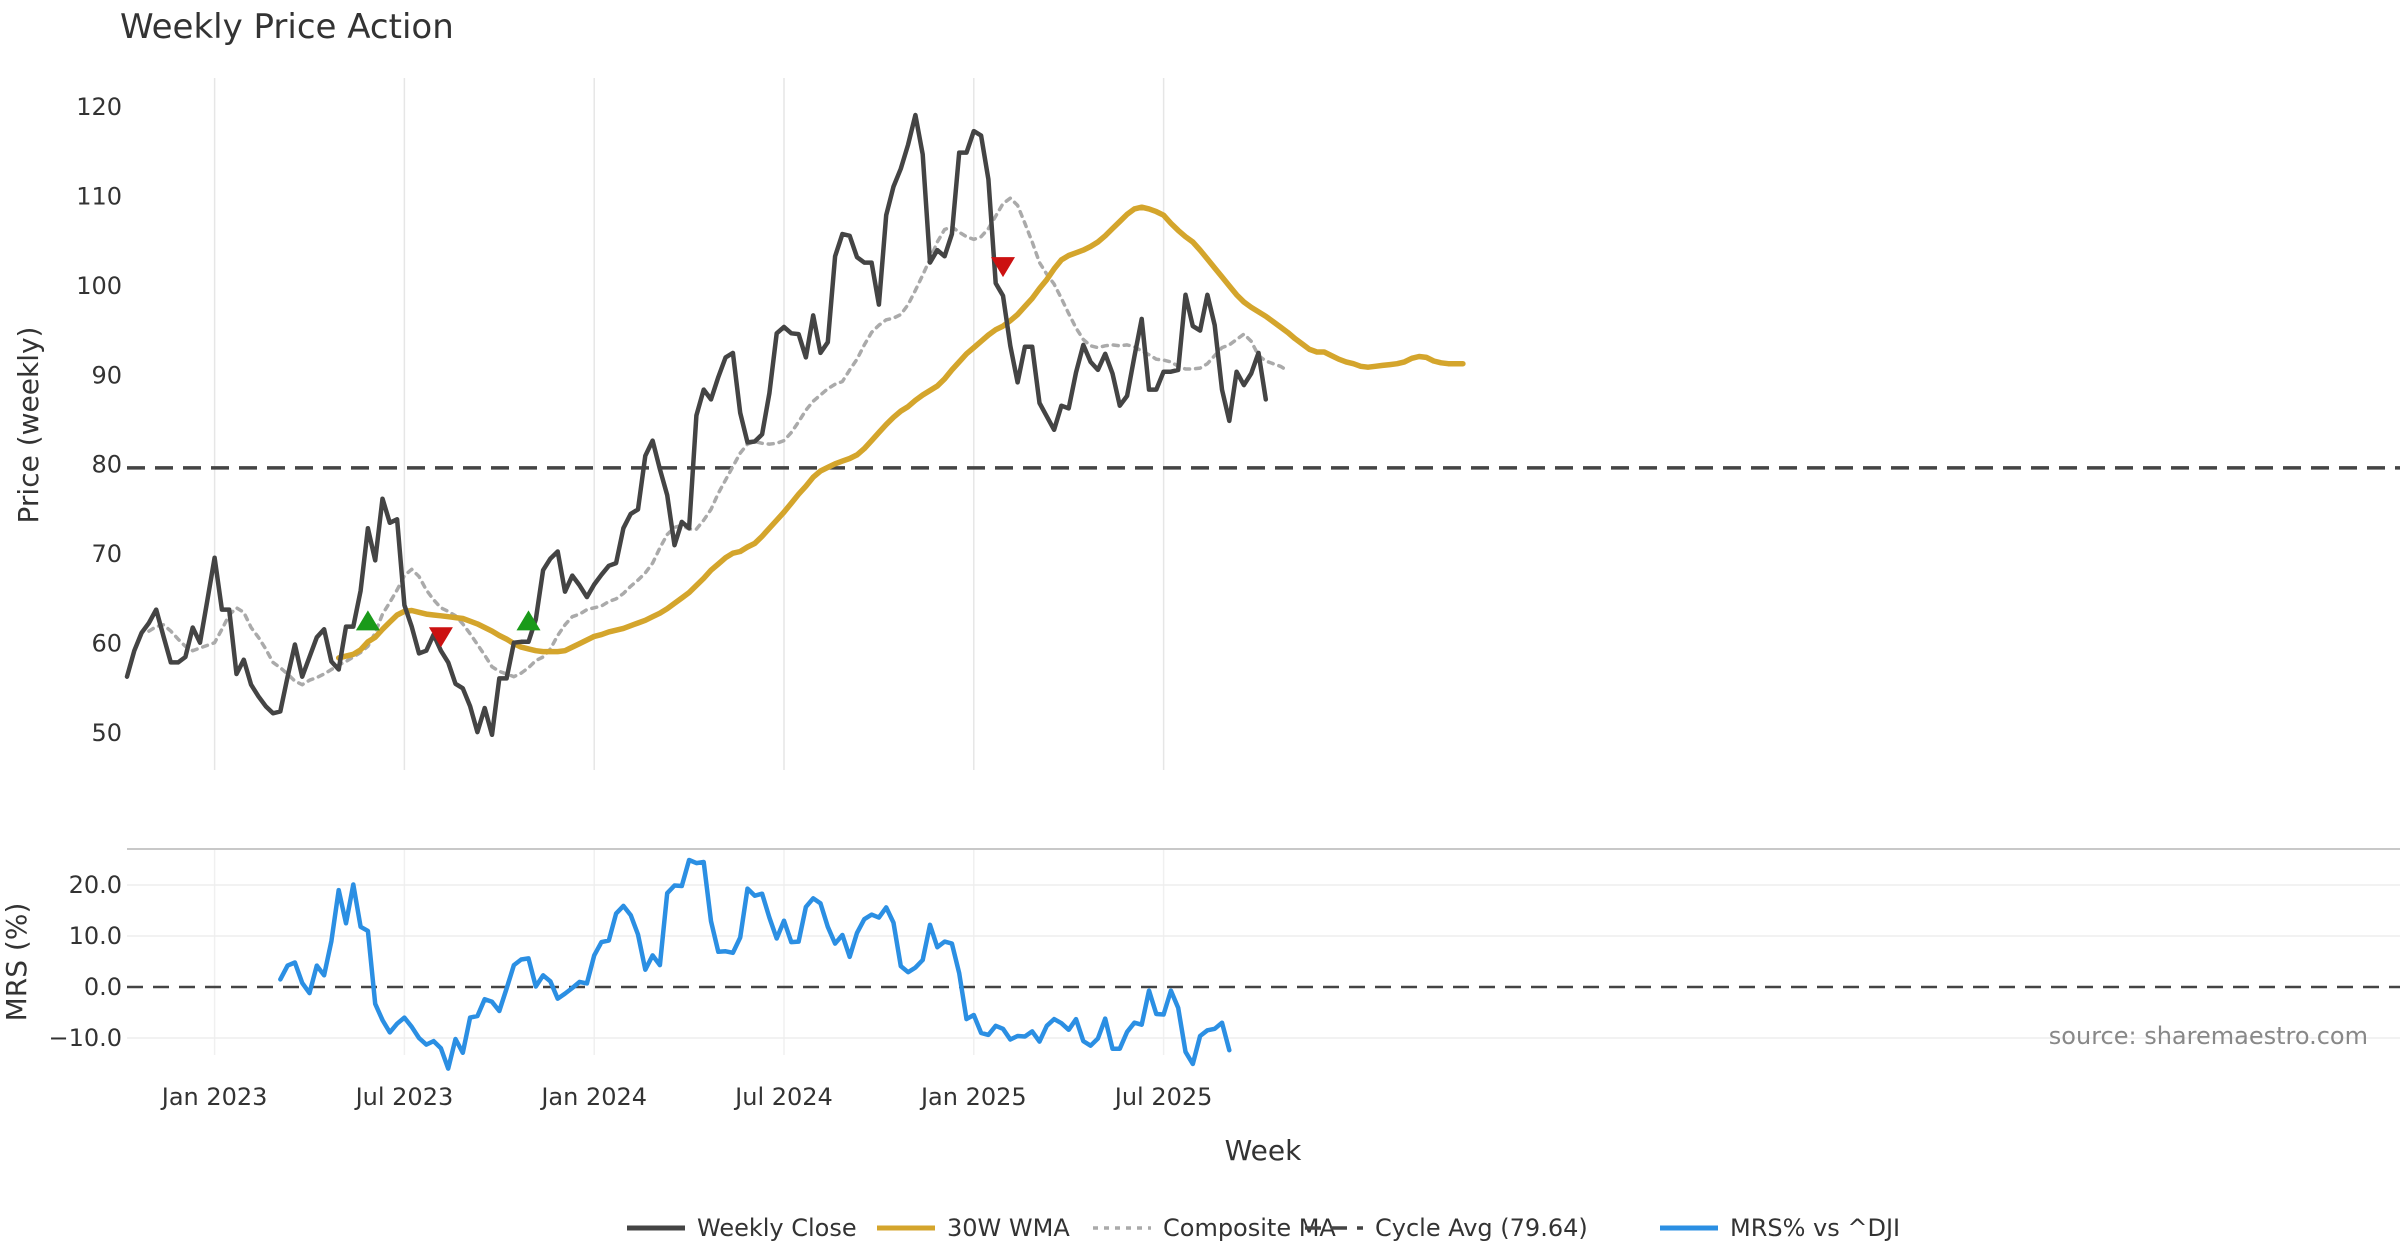 The height and width of the screenshot is (1260, 2400). I want to click on price-y-ticks: 50 60 70 80 90 100 110 120, so click(99, 420).